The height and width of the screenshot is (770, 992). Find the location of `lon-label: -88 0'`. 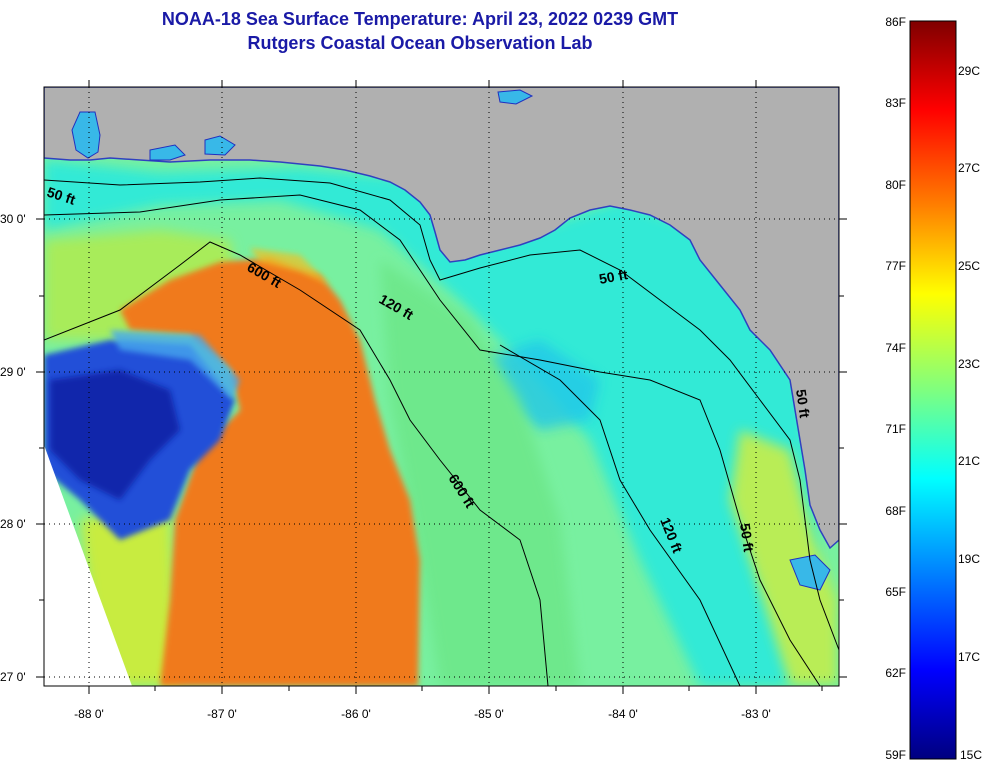

lon-label: -88 0' is located at coordinates (89, 714).